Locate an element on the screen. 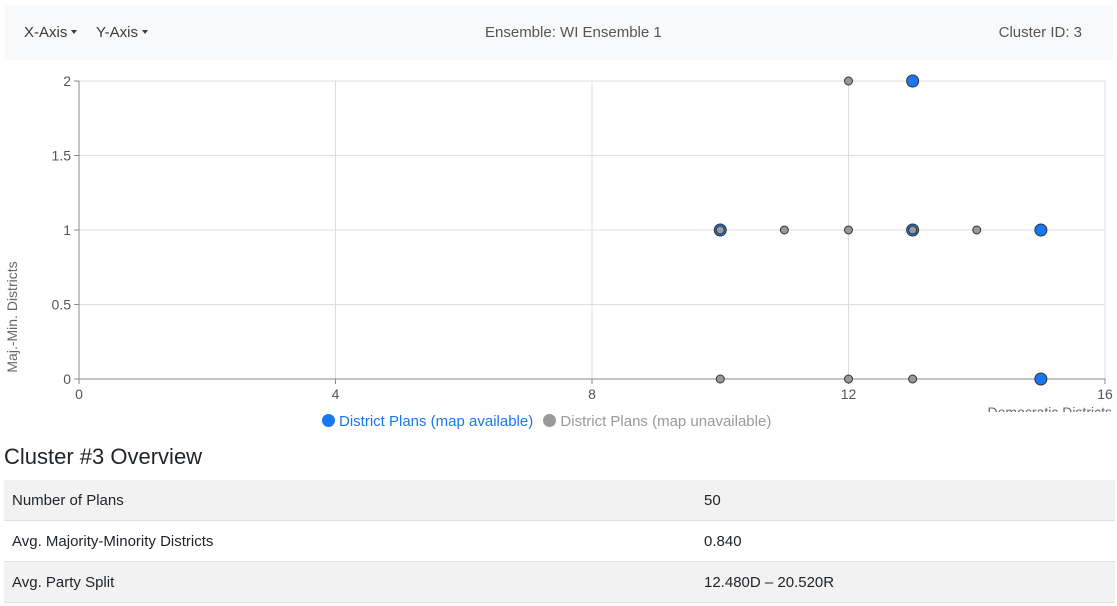 The height and width of the screenshot is (606, 1117). y-axis-dropdown-label: Y-Axis is located at coordinates (117, 32).